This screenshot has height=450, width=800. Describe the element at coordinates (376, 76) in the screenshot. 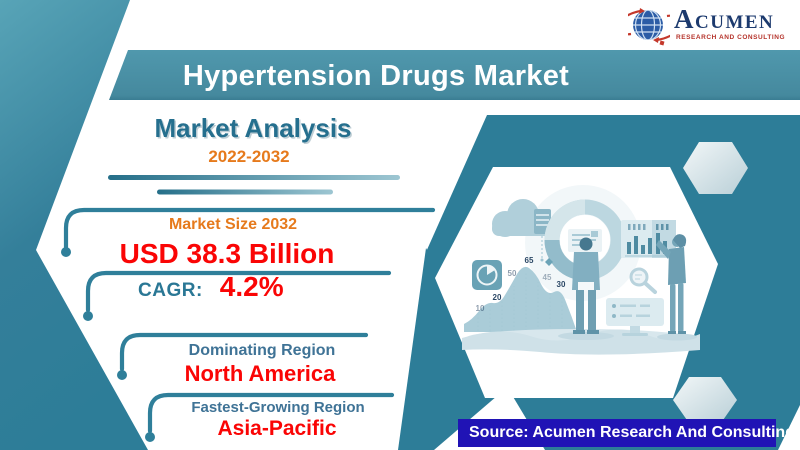

I see `page-title: Hypertension Drugs Market` at that location.